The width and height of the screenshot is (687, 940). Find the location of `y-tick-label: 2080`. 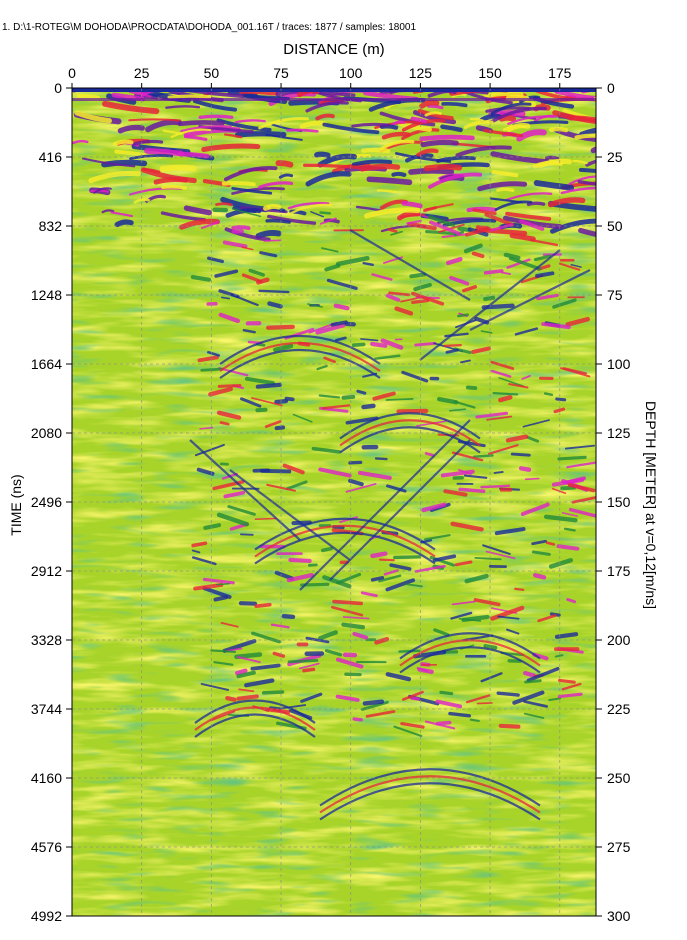

y-tick-label: 2080 is located at coordinates (46, 433).